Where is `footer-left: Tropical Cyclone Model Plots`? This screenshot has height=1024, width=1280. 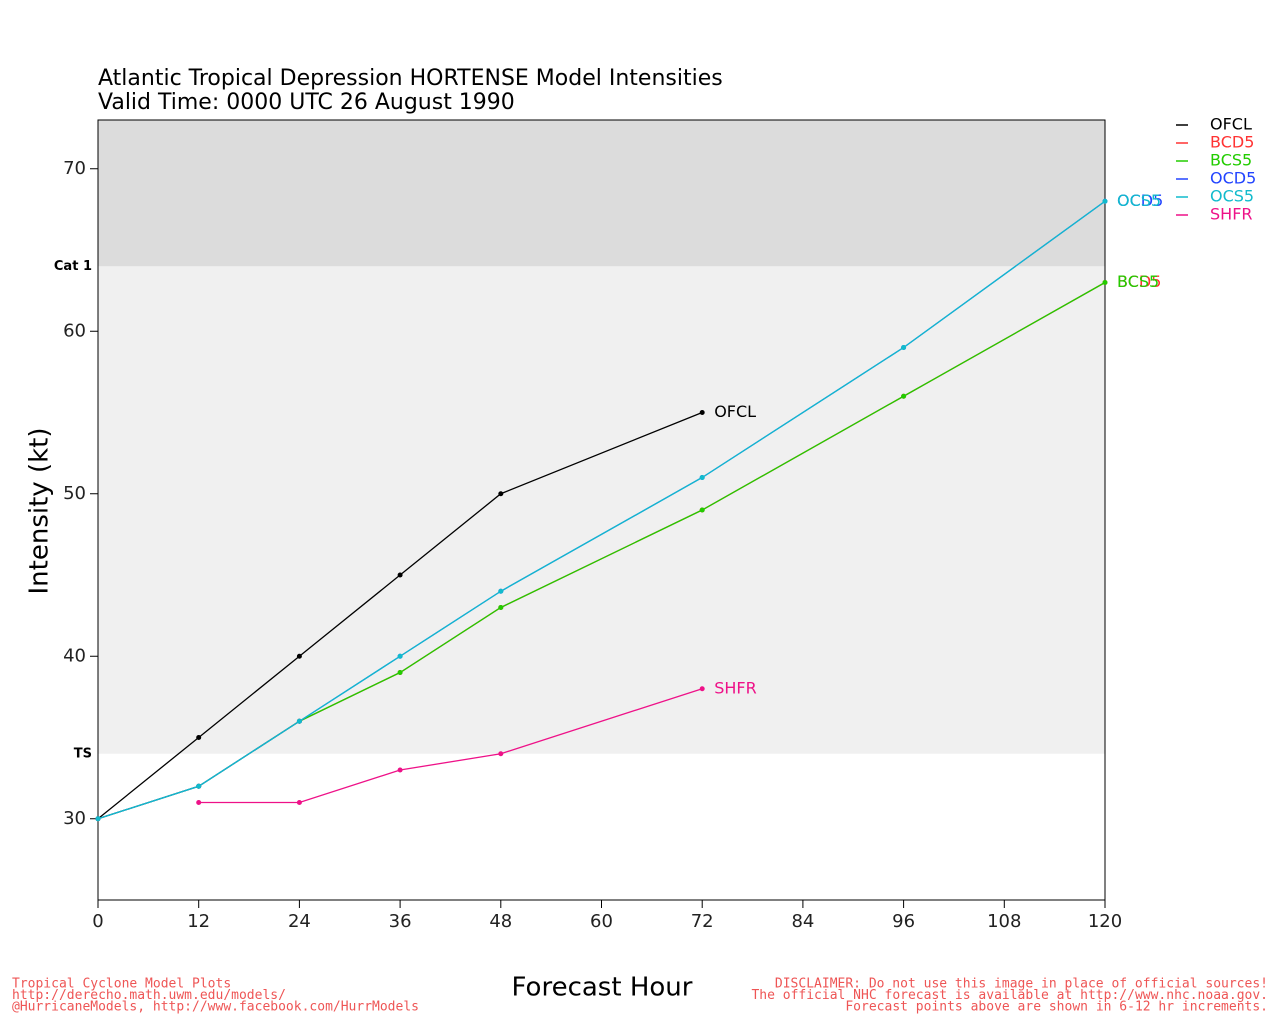 footer-left: Tropical Cyclone Model Plots is located at coordinates (121, 984).